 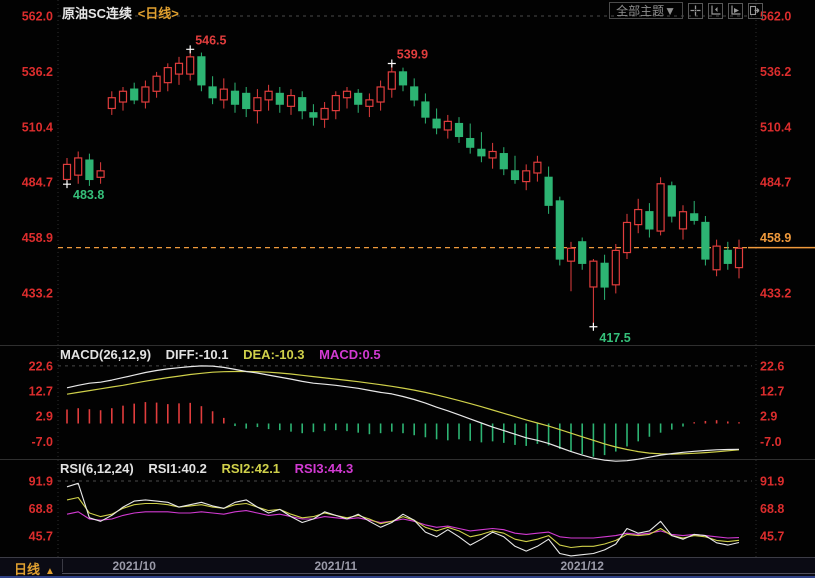 I want to click on x-axis-scale-icon, so click(x=736, y=10).